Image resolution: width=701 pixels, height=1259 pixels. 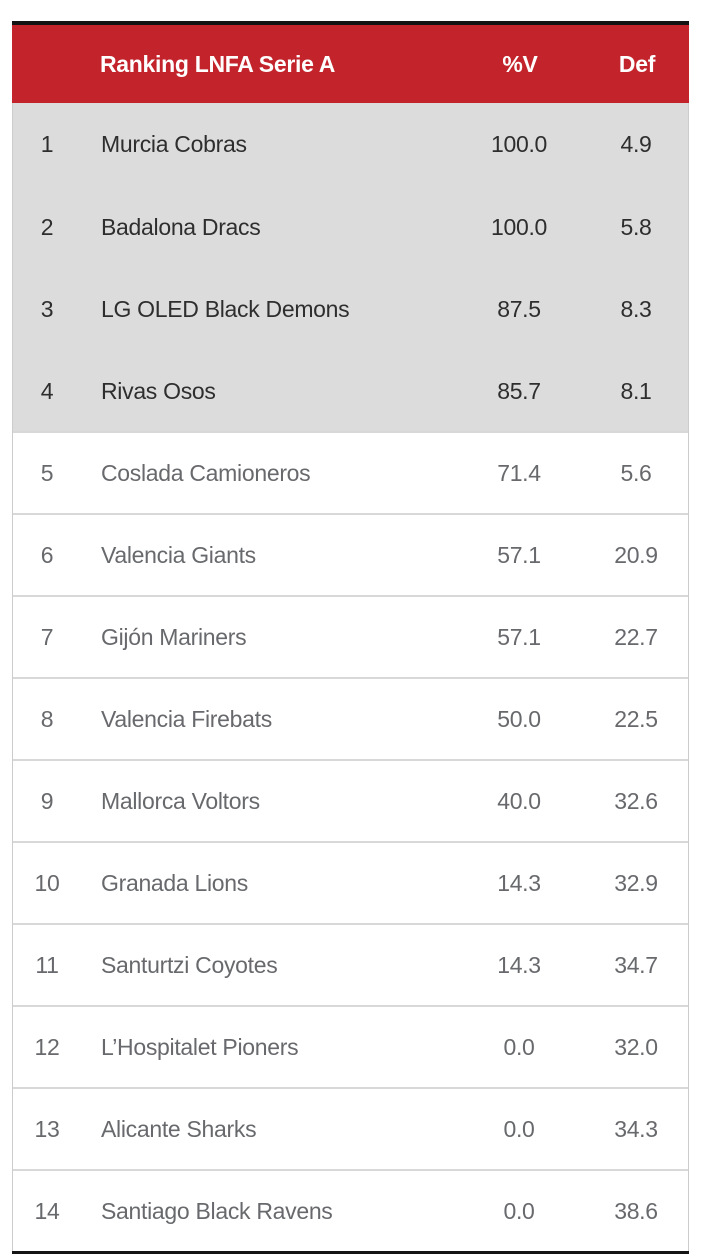 I want to click on rank-cell: 5, so click(x=47, y=472).